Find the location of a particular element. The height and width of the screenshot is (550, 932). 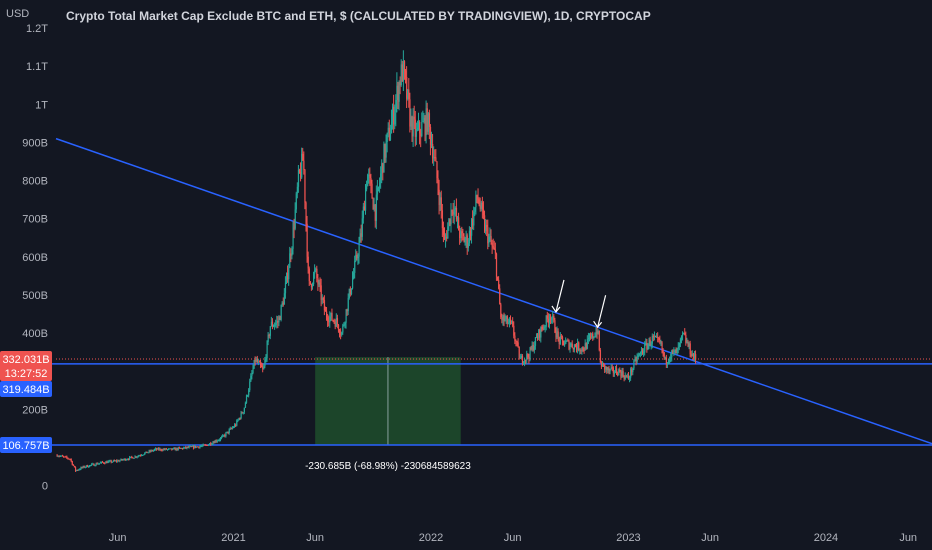

x-tick-label: 2023 is located at coordinates (628, 538).